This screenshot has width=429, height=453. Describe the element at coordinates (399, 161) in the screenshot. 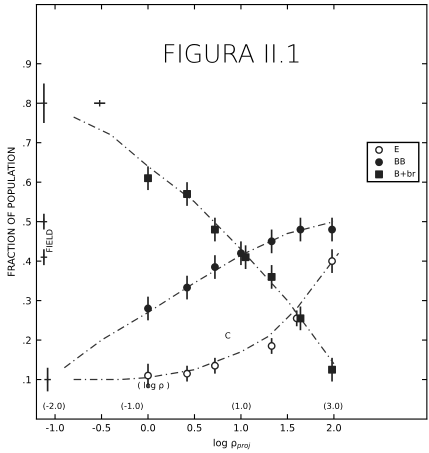

I see `legend-label: BB` at that location.